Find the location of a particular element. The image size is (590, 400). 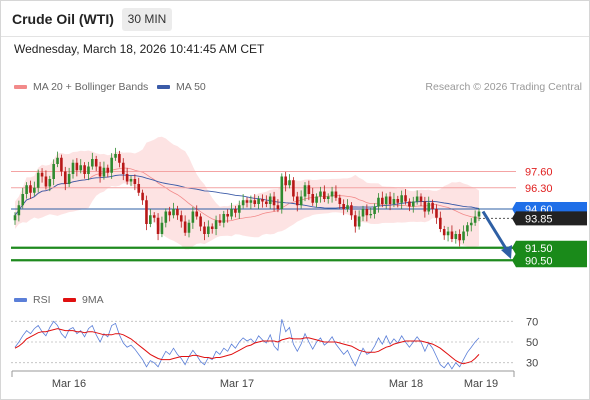

timeframe-badge: 30 MIN is located at coordinates (147, 19).